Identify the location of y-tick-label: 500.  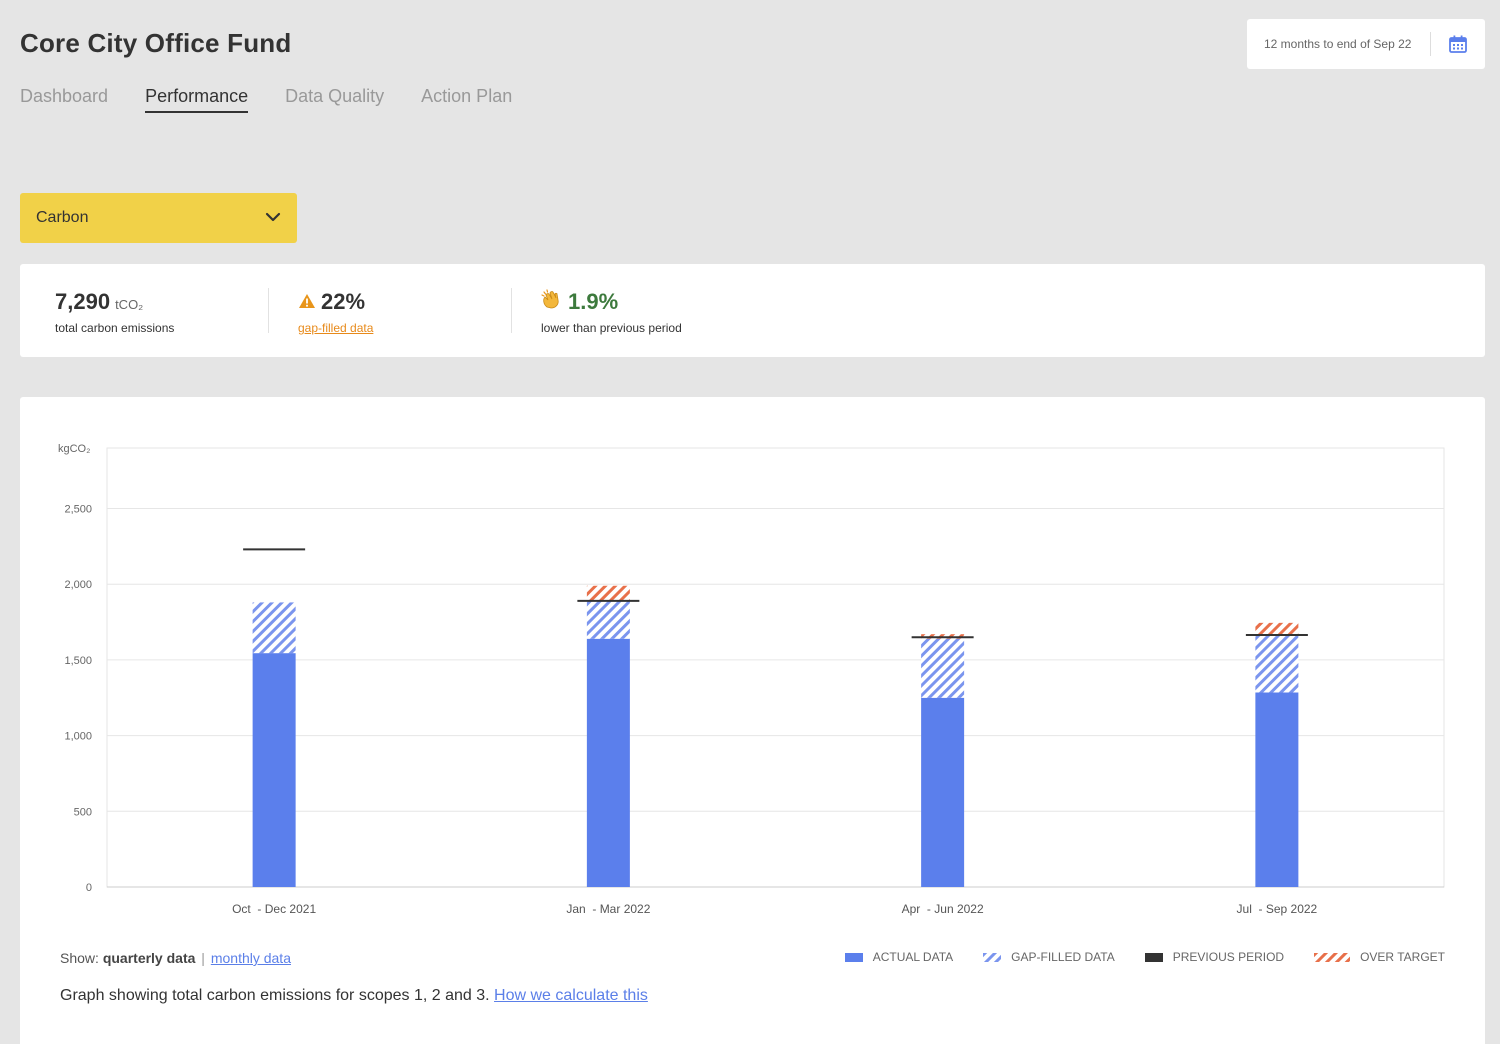
(83, 812).